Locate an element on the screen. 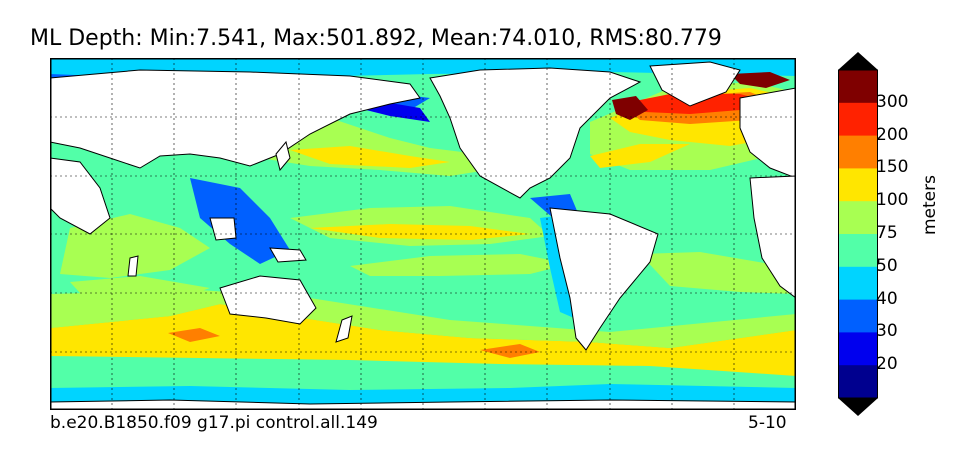 This screenshot has height=464, width=973. colorbar-tick-label: 50 is located at coordinates (887, 265).